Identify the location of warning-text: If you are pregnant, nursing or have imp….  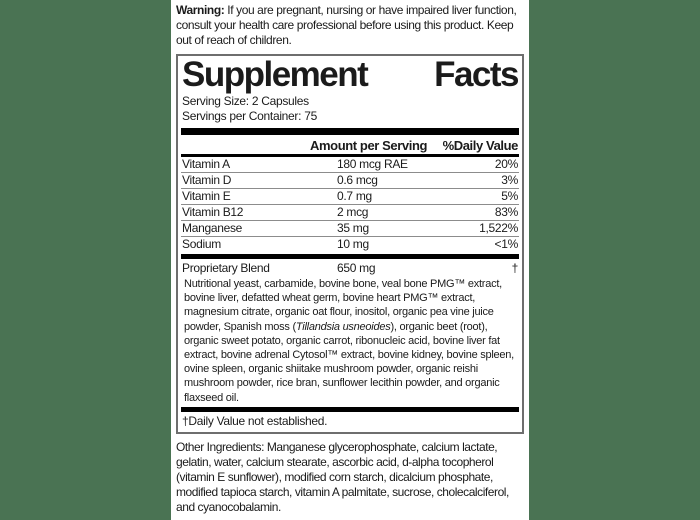
(346, 25).